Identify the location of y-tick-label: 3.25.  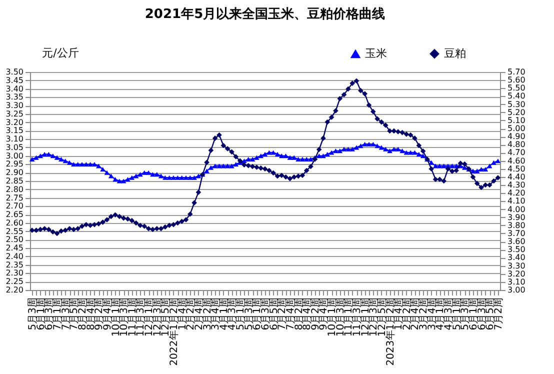
(15, 113).